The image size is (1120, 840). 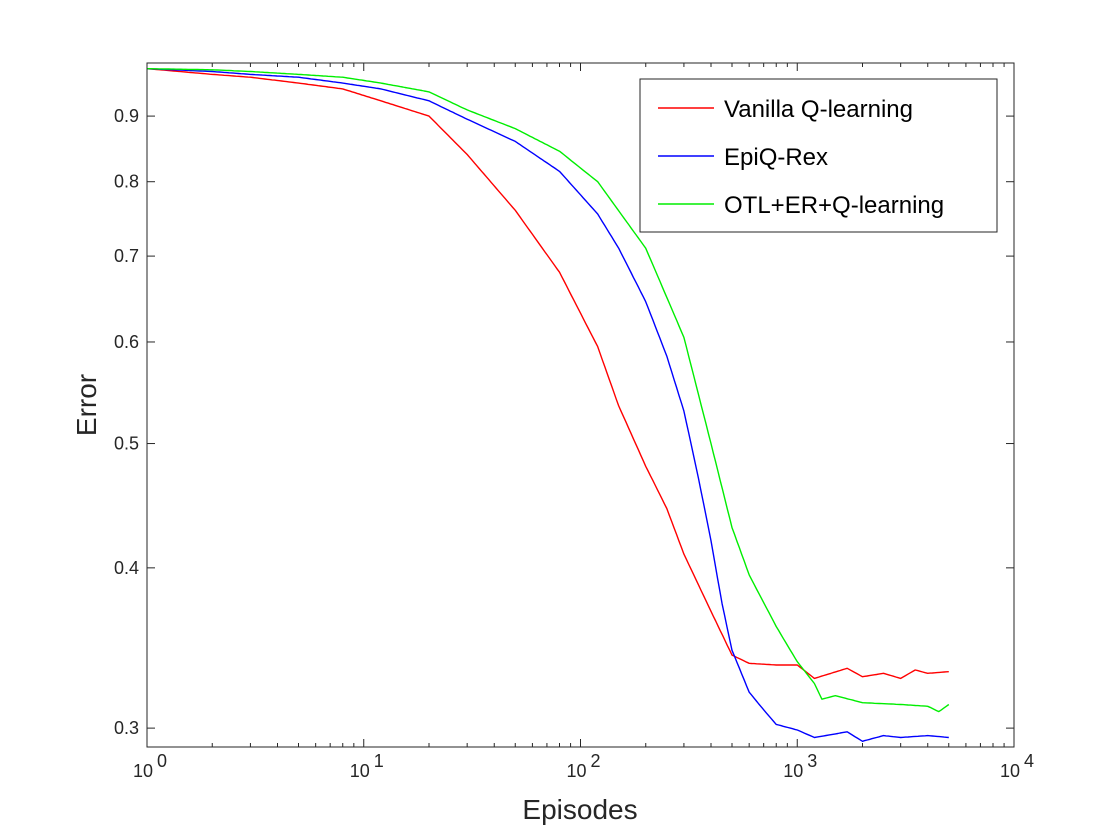 What do you see at coordinates (579, 809) in the screenshot?
I see `x-axis-label: Episodes` at bounding box center [579, 809].